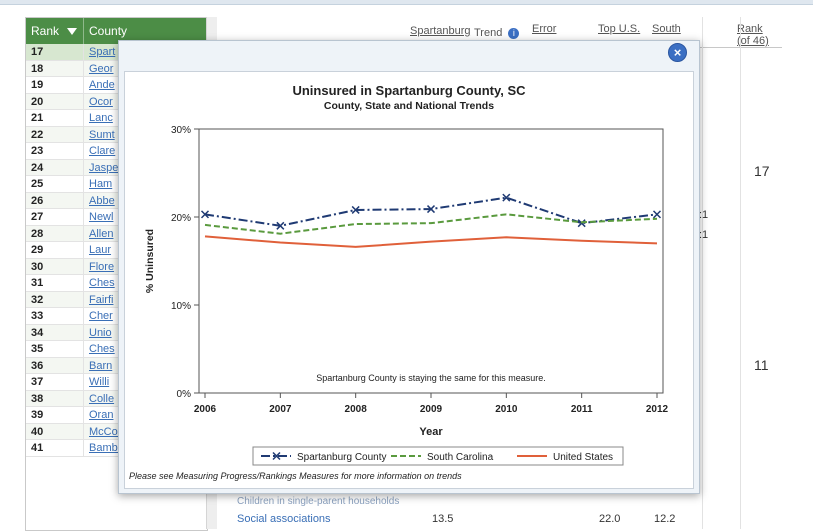 Image resolution: width=813 pixels, height=531 pixels. Describe the element at coordinates (72, 31) in the screenshot. I see `sort-down-icon` at that location.